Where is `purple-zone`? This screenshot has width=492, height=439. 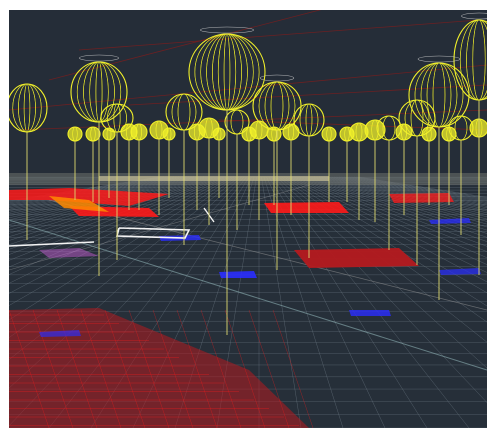 purple-zone is located at coordinates (69, 253).